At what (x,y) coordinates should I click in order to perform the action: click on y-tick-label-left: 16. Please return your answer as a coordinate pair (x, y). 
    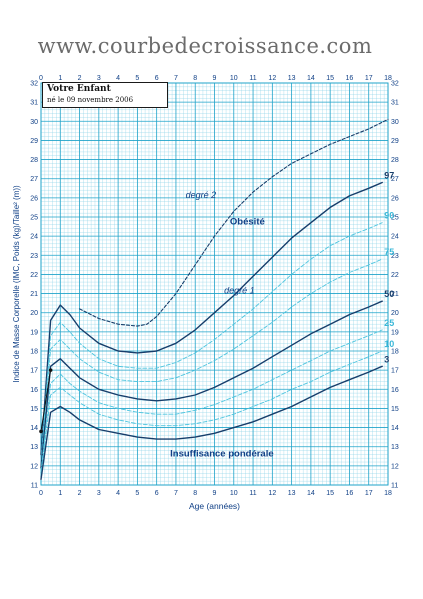
    Looking at the image, I should click on (34, 390).